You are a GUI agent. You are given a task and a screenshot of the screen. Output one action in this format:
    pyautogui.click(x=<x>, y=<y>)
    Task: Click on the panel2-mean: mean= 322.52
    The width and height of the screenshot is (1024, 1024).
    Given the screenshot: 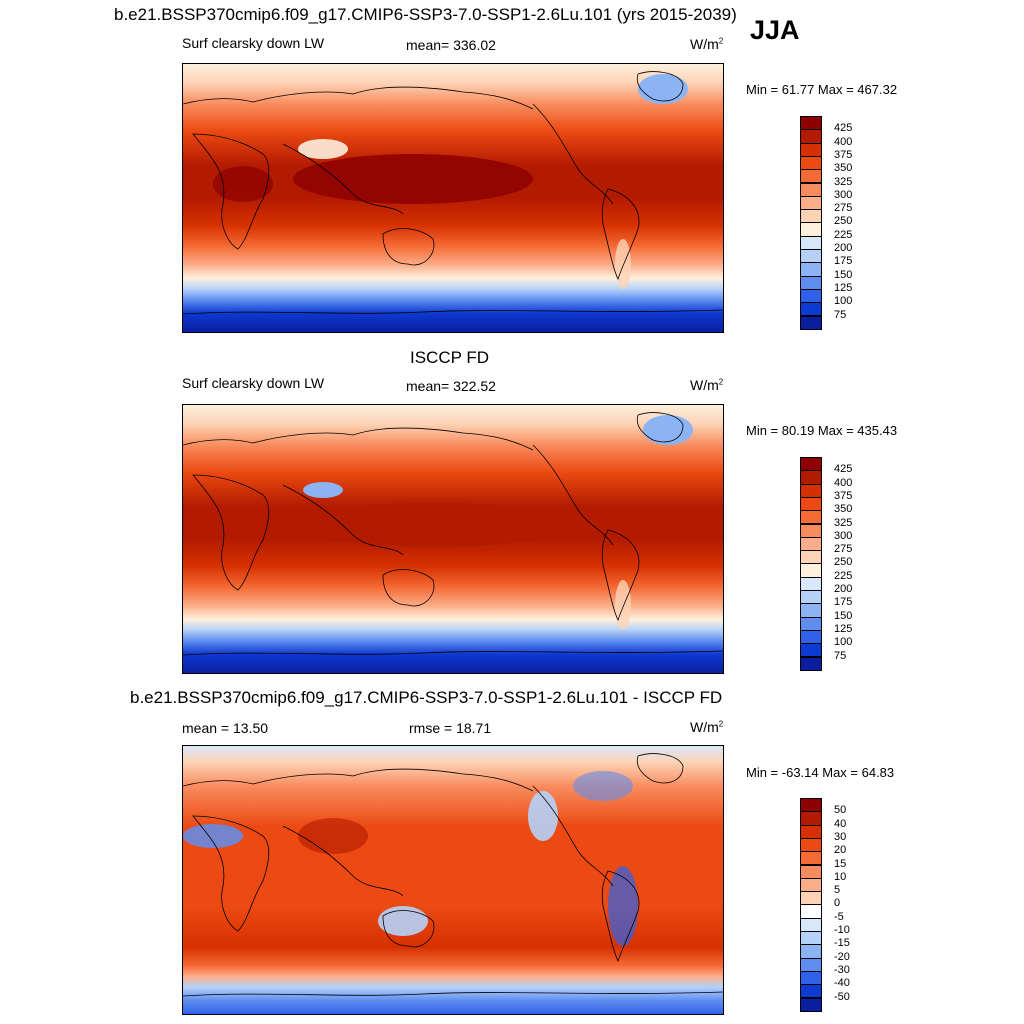 What is the action you would take?
    pyautogui.click(x=451, y=386)
    